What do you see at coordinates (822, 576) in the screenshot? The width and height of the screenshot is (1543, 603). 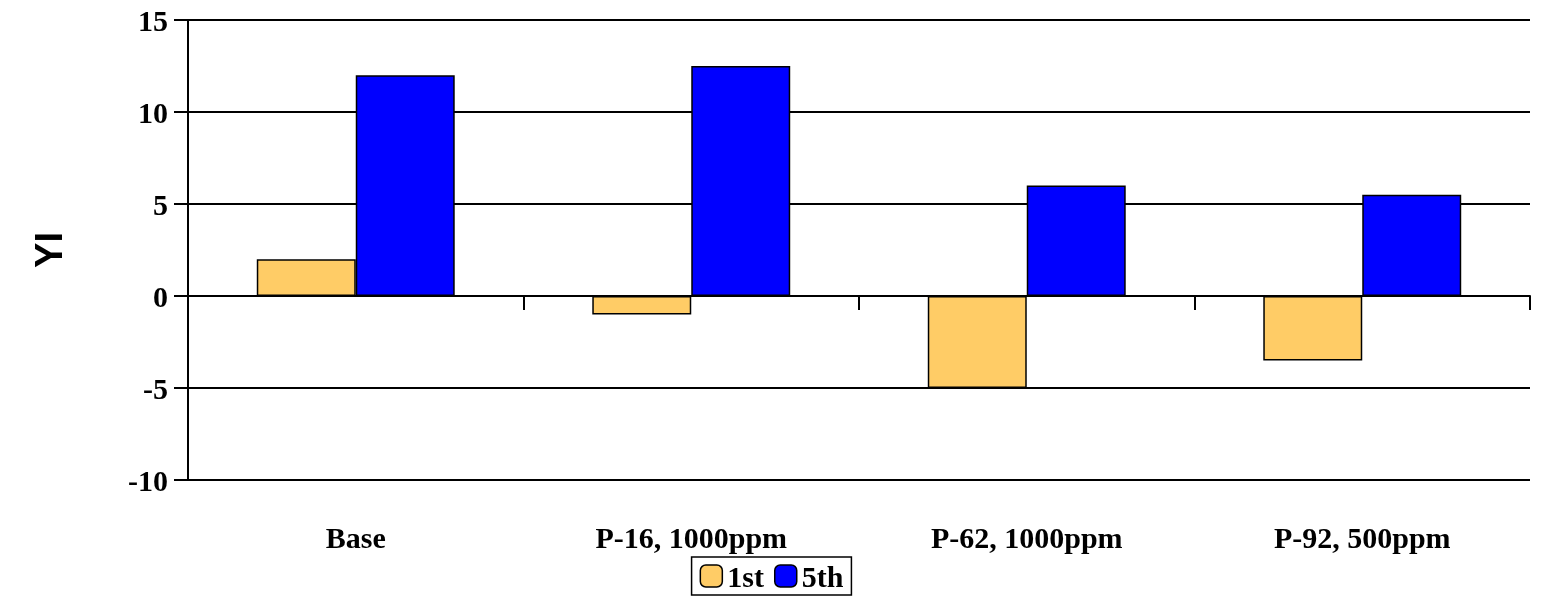 I see `legend-label: 5th` at bounding box center [822, 576].